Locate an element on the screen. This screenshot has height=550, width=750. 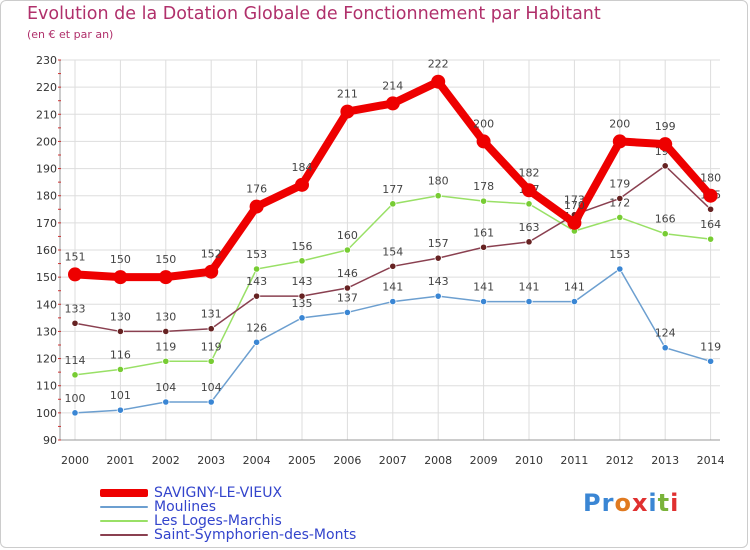
data-label: 131 is located at coordinates (211, 314).